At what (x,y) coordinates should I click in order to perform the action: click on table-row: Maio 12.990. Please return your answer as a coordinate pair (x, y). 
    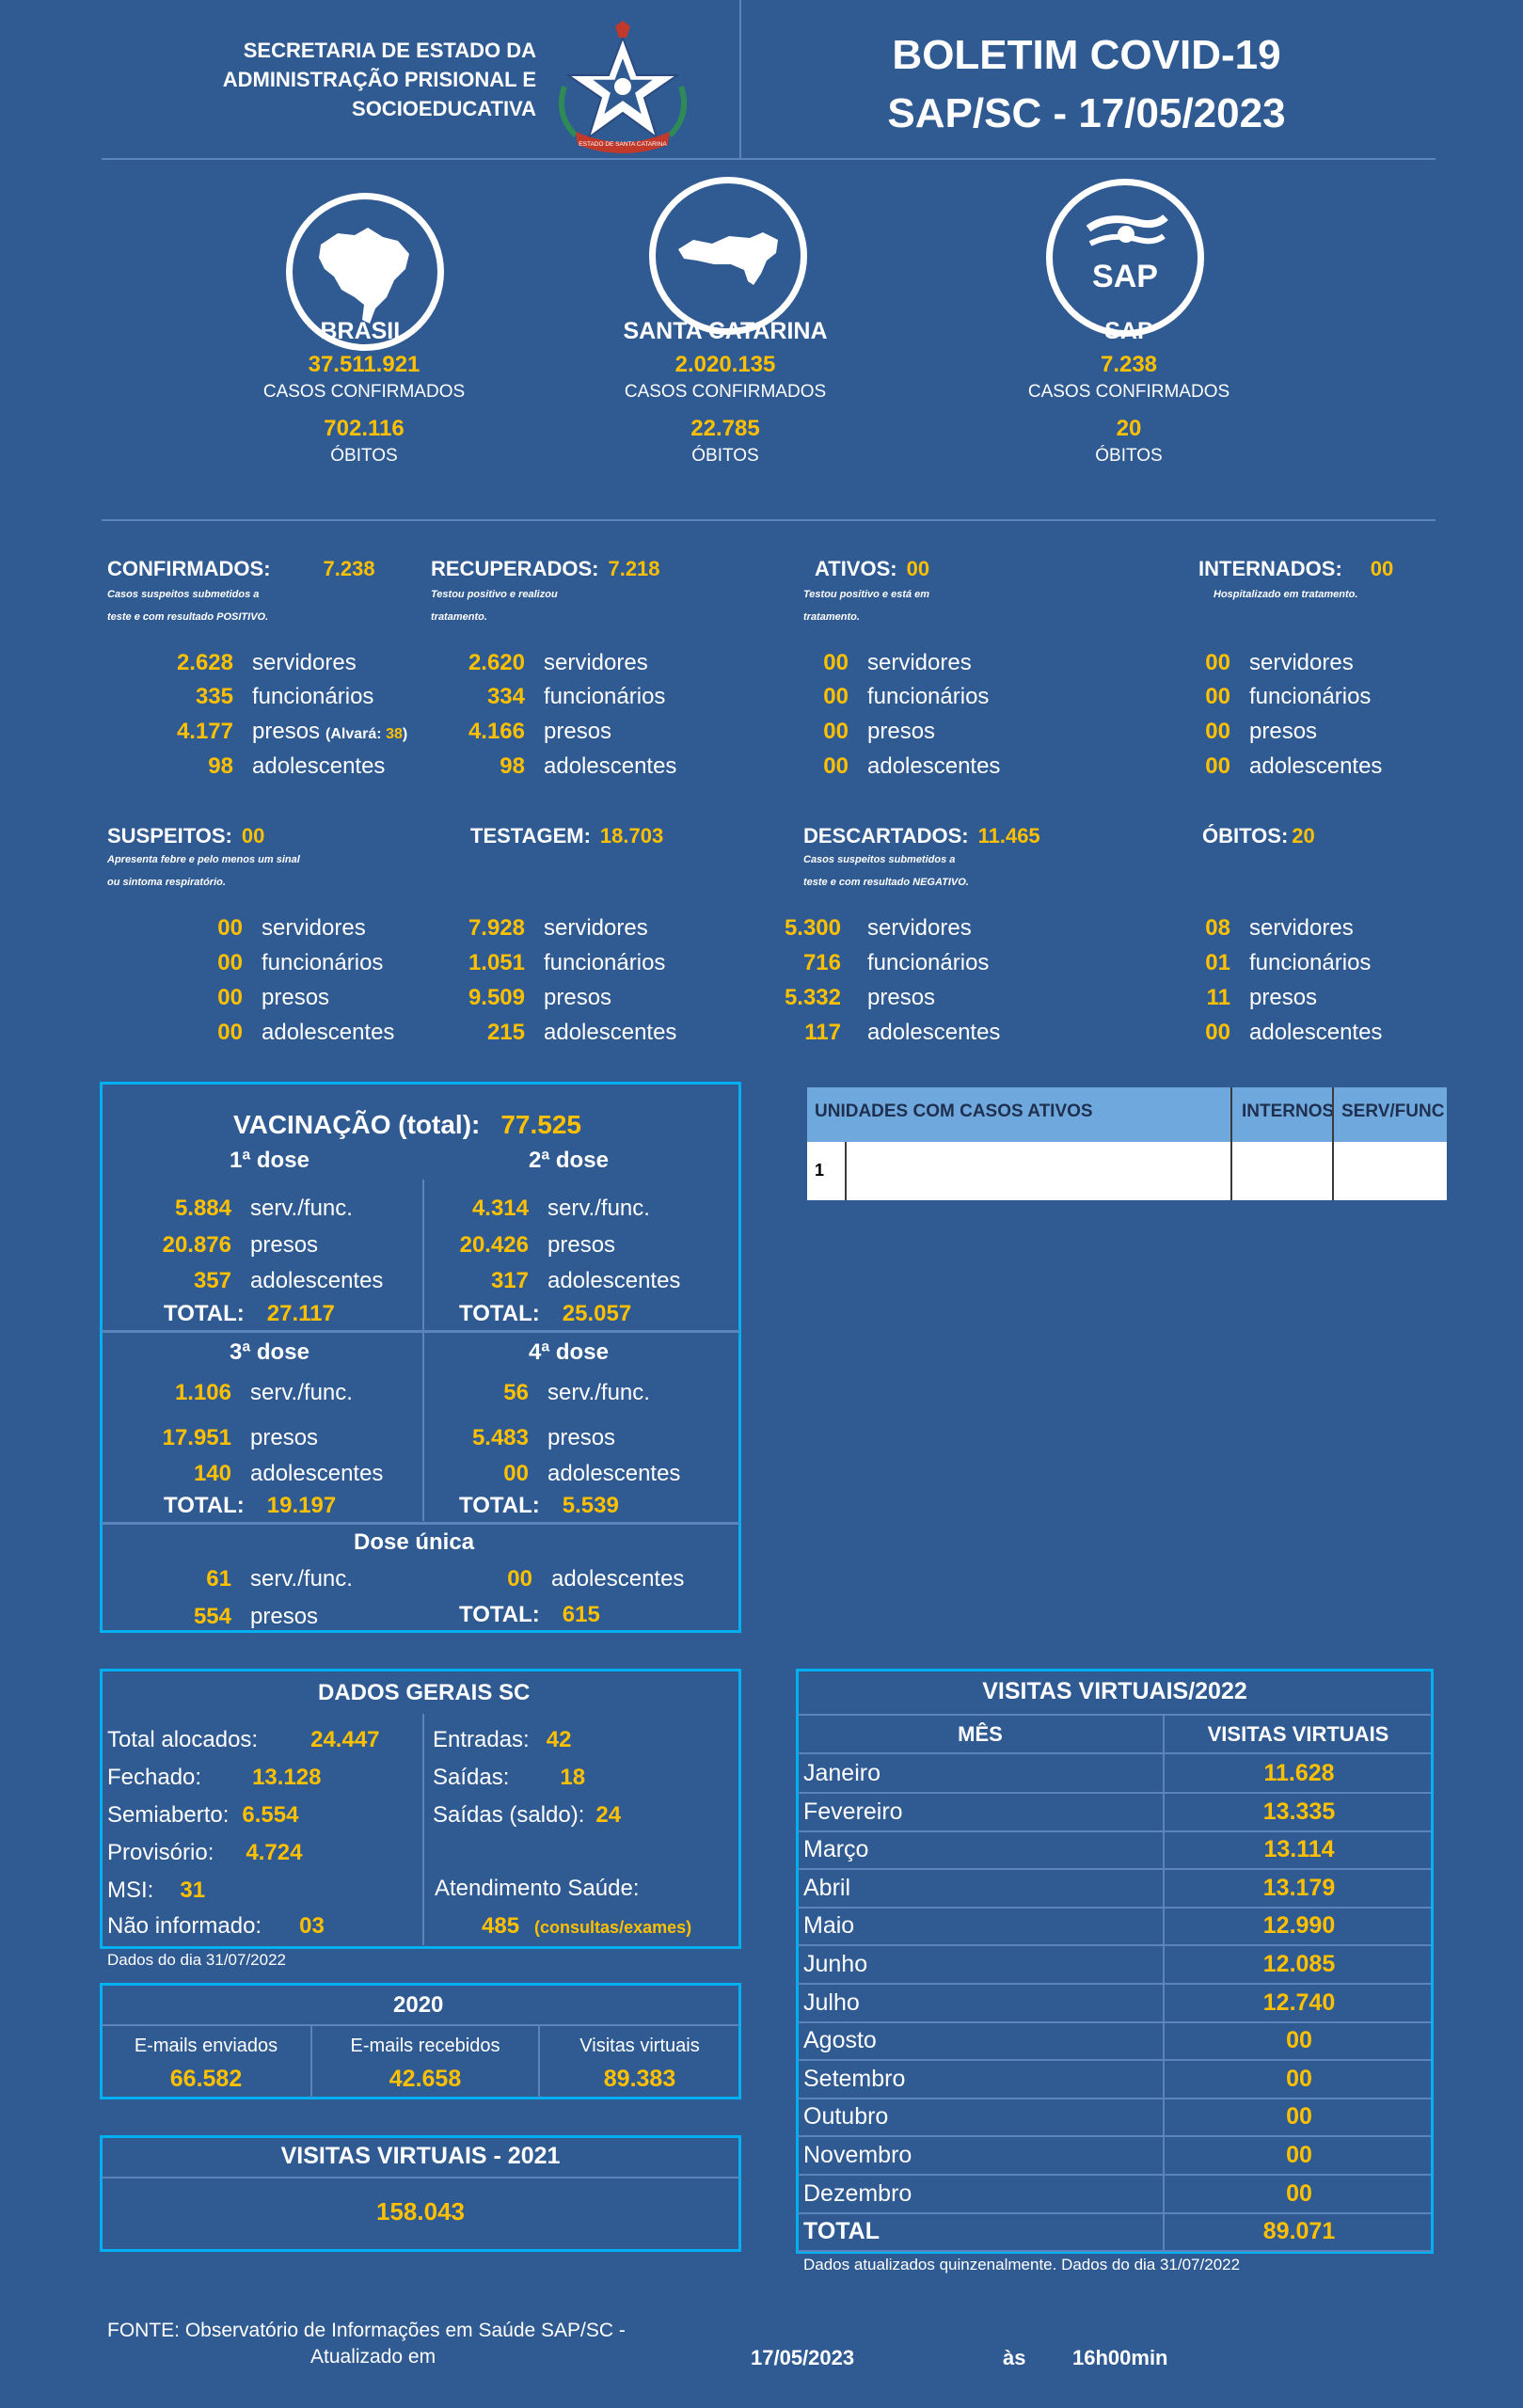
    Looking at the image, I should click on (1114, 1928).